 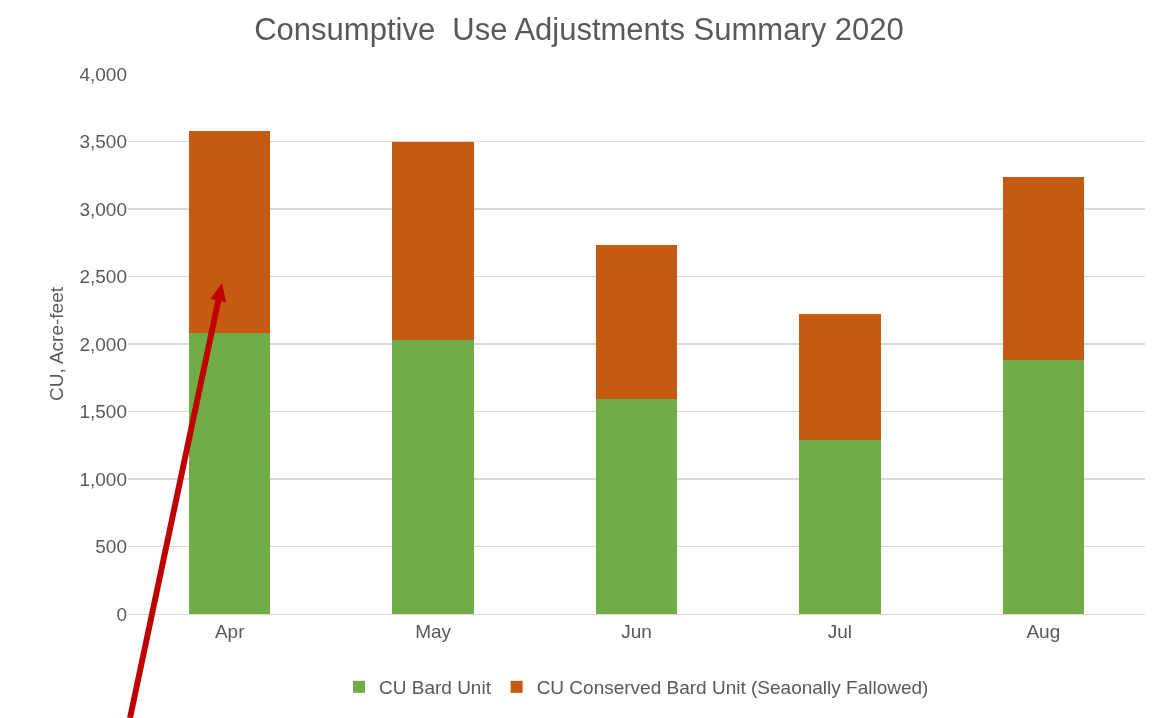 What do you see at coordinates (636, 631) in the screenshot?
I see `x-tick-label: Jun` at bounding box center [636, 631].